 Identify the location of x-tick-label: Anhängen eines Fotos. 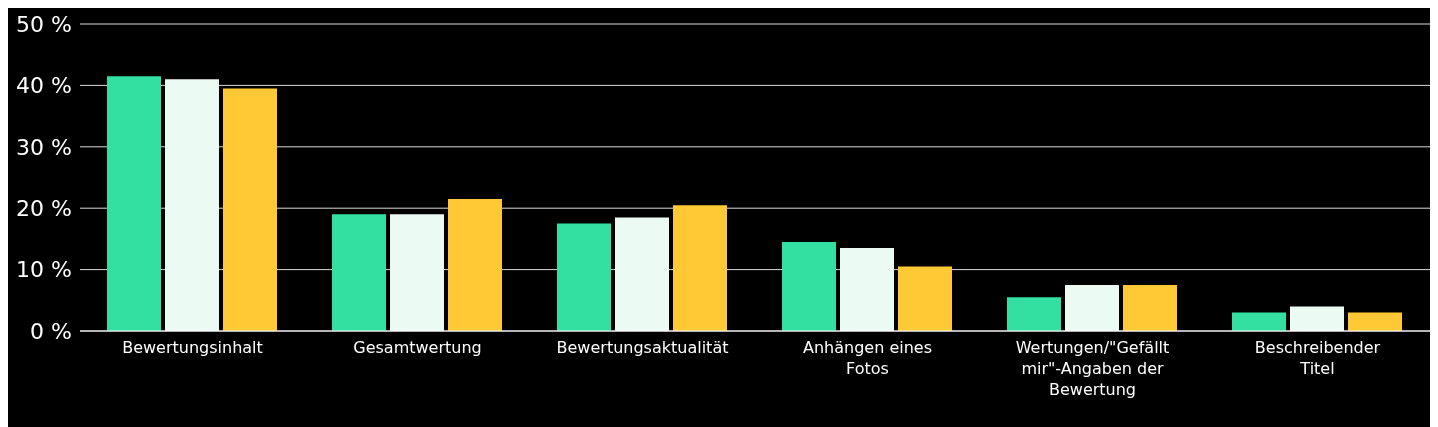
(867, 358).